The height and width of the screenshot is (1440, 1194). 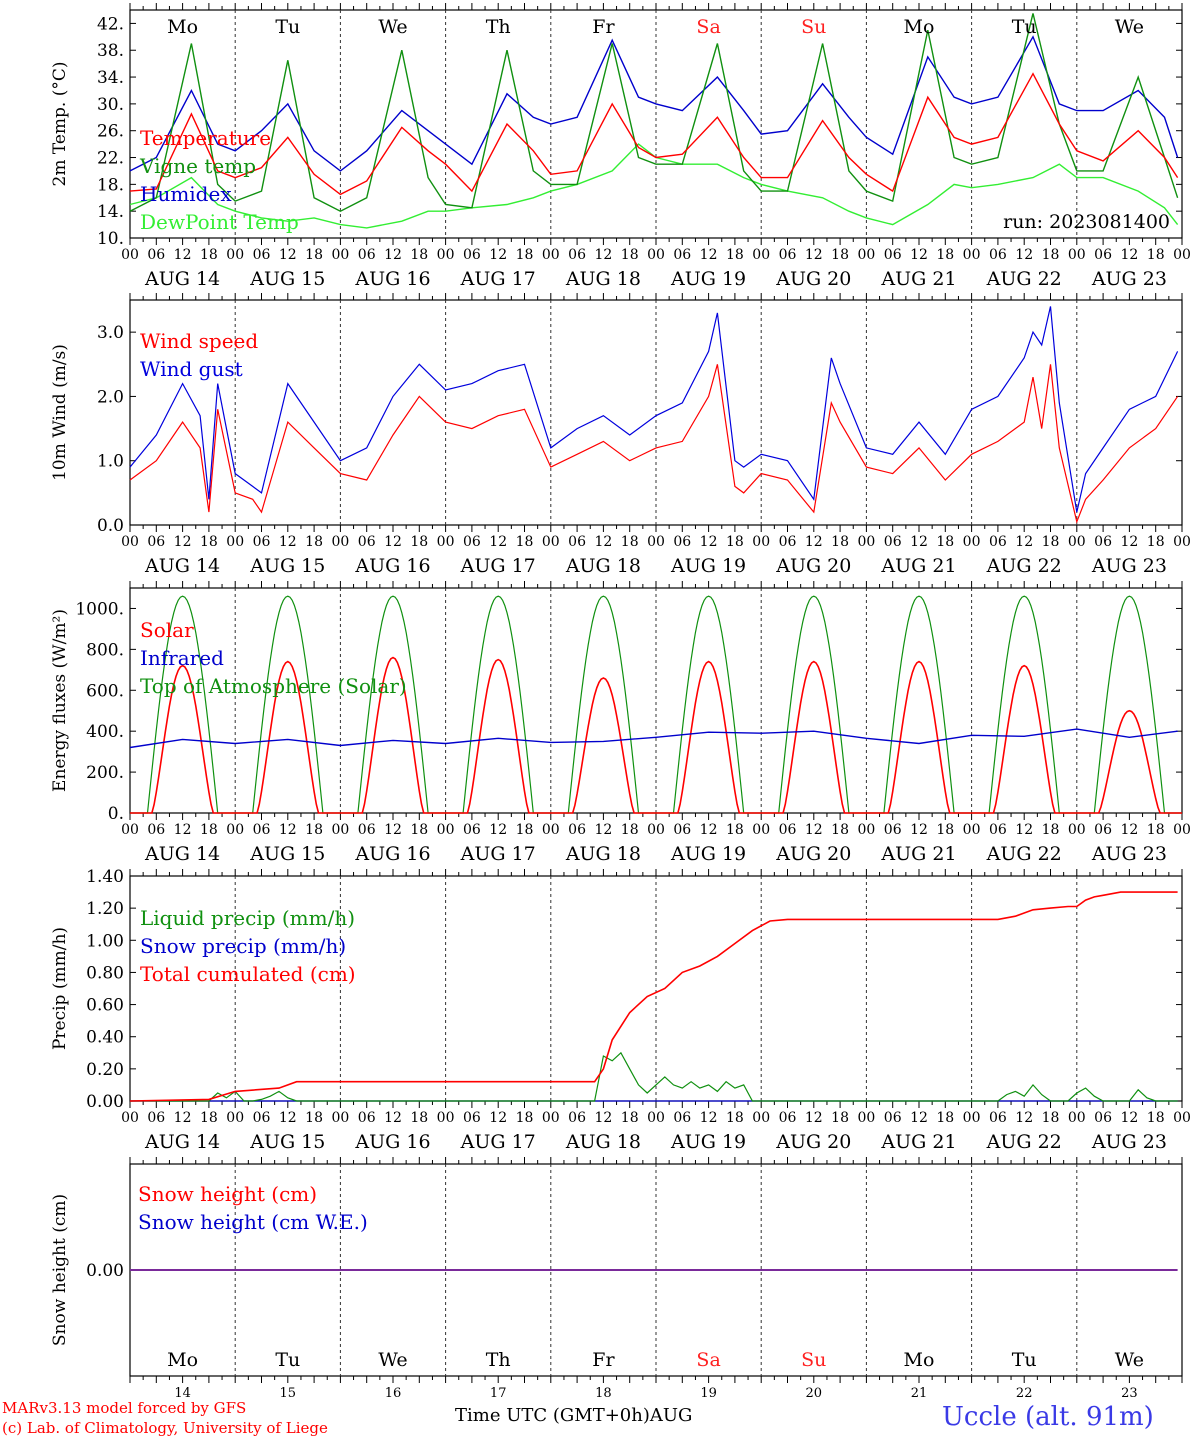 What do you see at coordinates (1024, 1360) in the screenshot?
I see `weekday-label: Tu` at bounding box center [1024, 1360].